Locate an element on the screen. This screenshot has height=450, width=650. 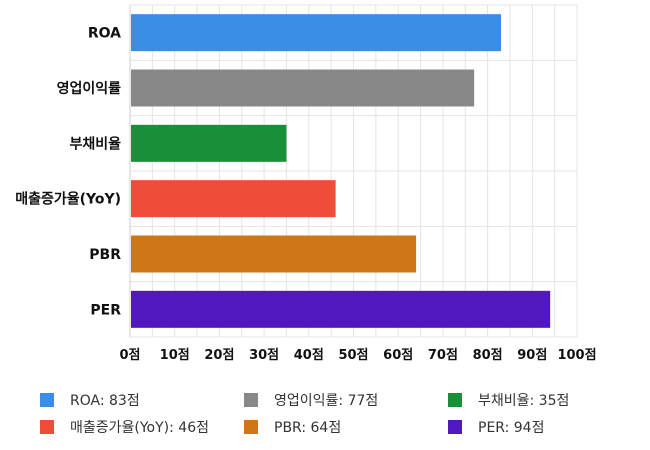
legend-item-operating-margin: 영업이익률: 77점 is located at coordinates (311, 400).